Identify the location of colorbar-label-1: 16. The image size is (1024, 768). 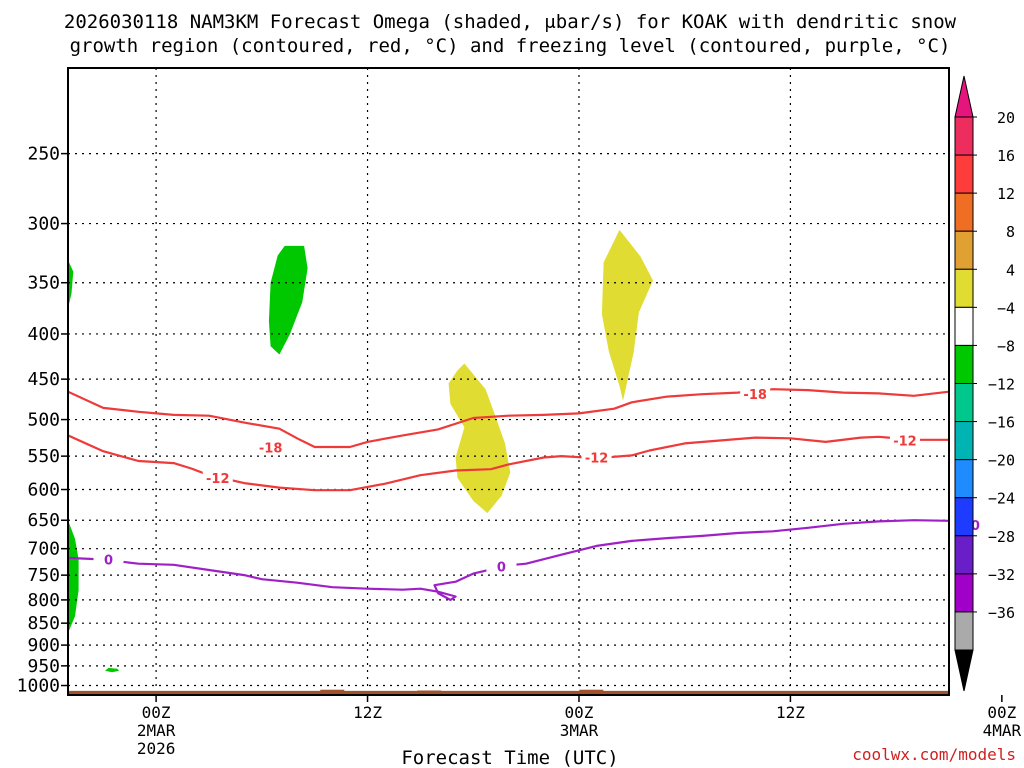
(1006, 156).